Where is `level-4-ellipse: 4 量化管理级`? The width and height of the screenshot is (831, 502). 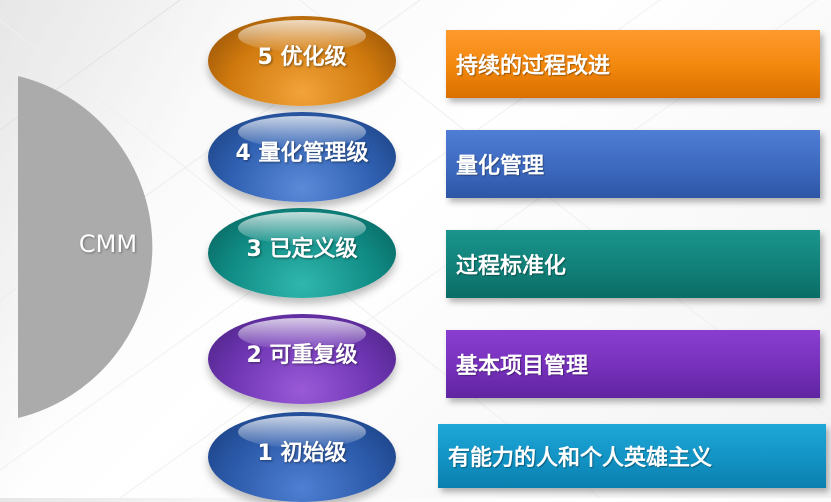 level-4-ellipse: 4 量化管理级 is located at coordinates (302, 157).